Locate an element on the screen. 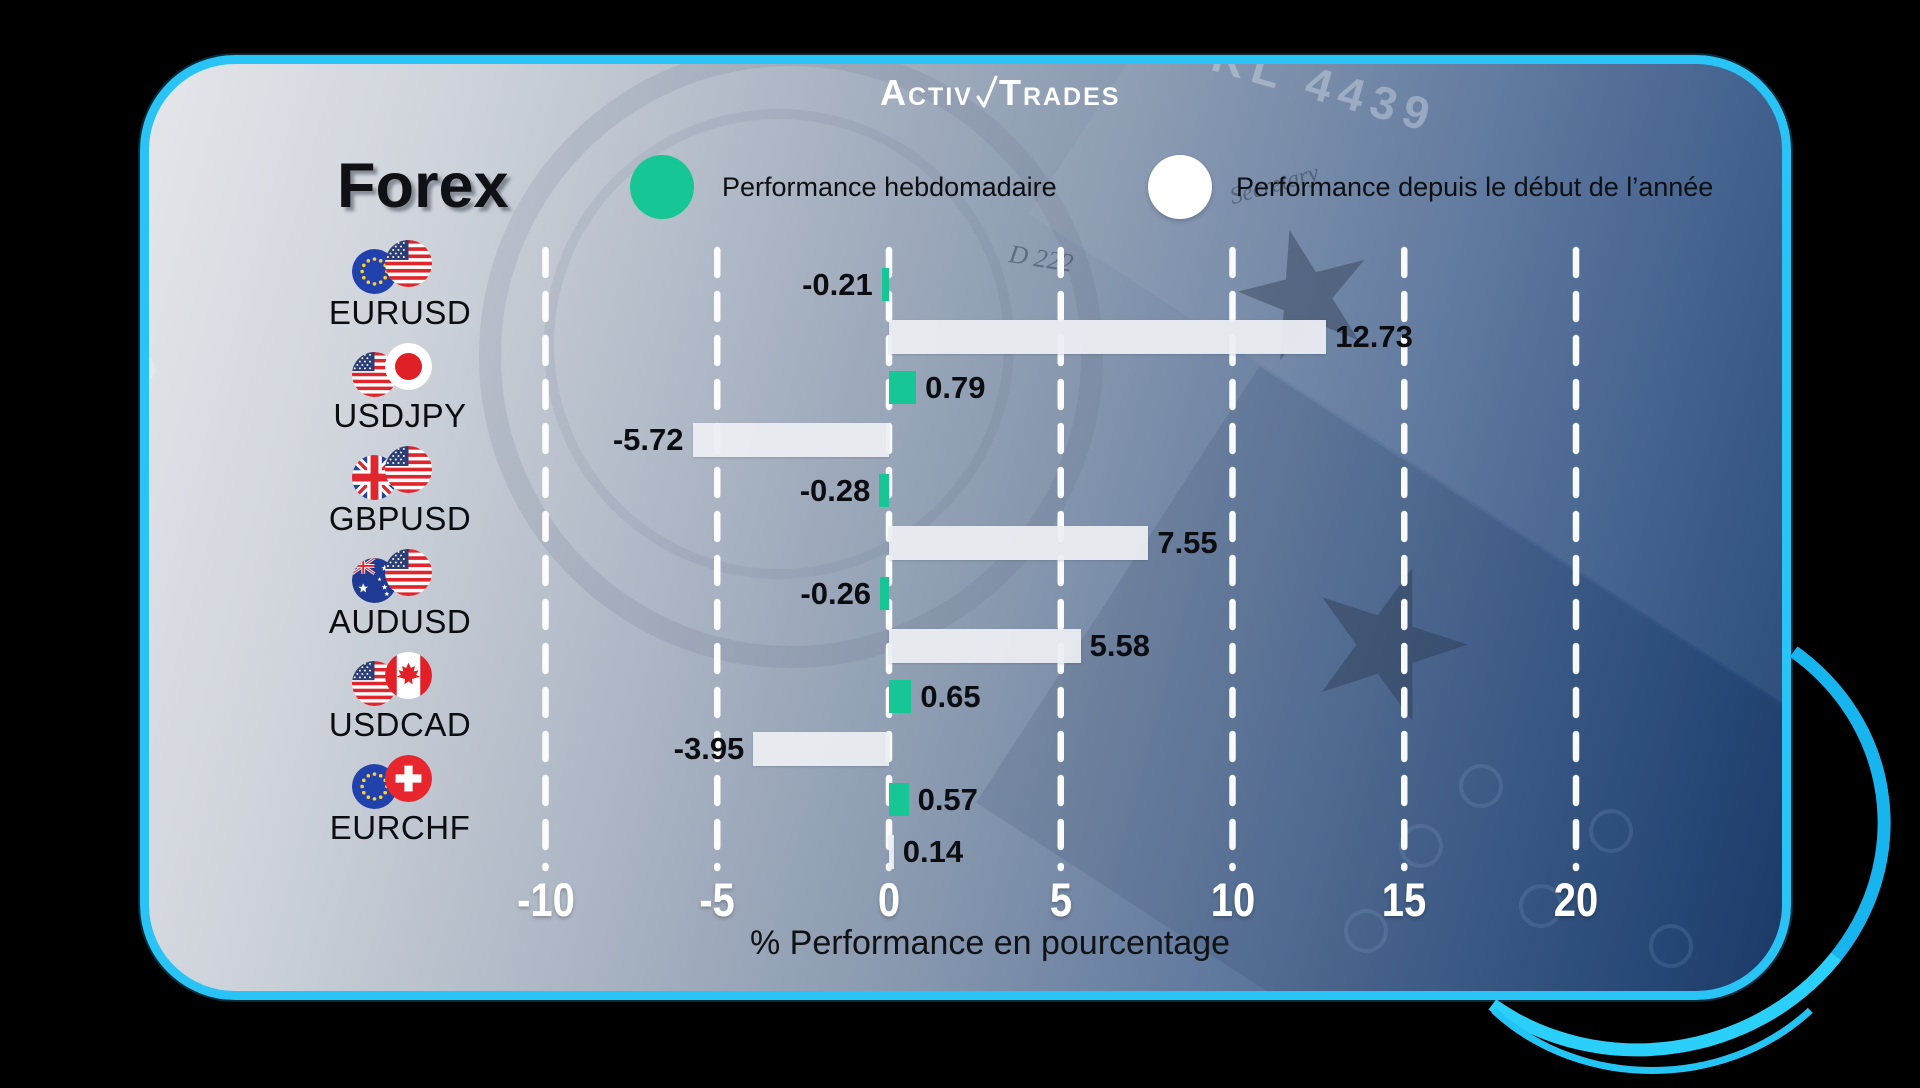  weekly-bar-value: -0.21 is located at coordinates (837, 284).